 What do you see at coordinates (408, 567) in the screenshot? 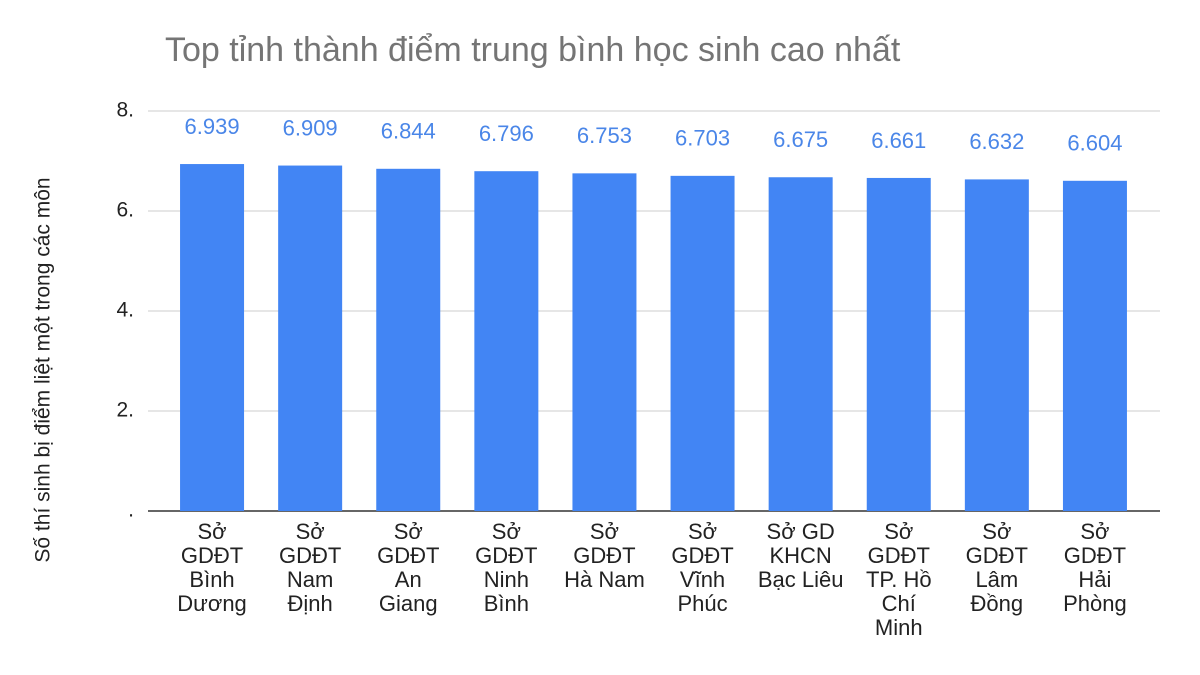
I see `x-tick-label: Sở GDĐT An Giang` at bounding box center [408, 567].